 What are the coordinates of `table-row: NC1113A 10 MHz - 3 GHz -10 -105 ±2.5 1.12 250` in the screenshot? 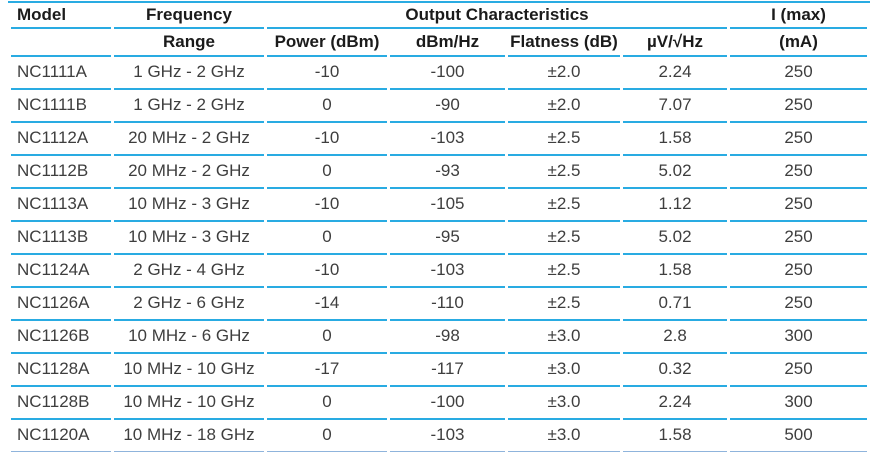 It's located at (439, 205).